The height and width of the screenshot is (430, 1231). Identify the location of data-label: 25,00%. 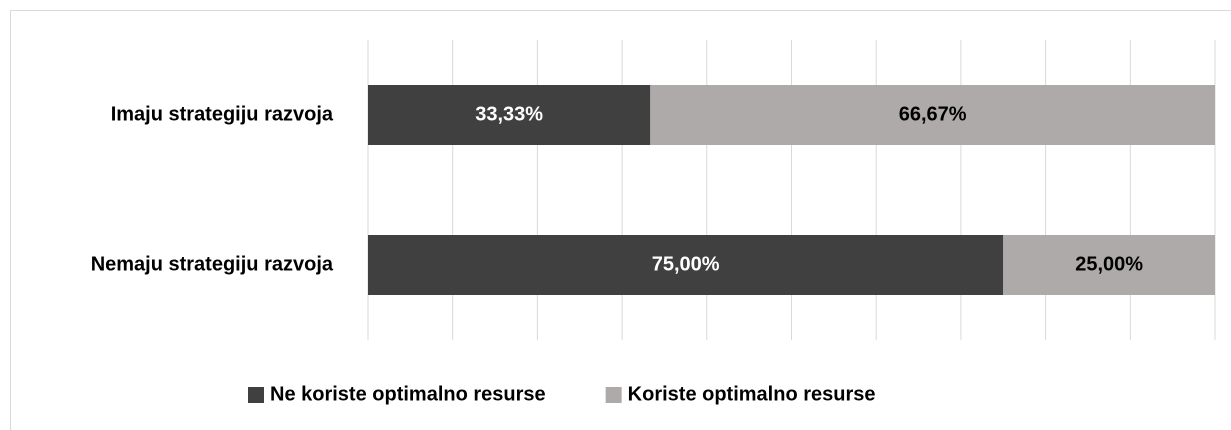
(1109, 264).